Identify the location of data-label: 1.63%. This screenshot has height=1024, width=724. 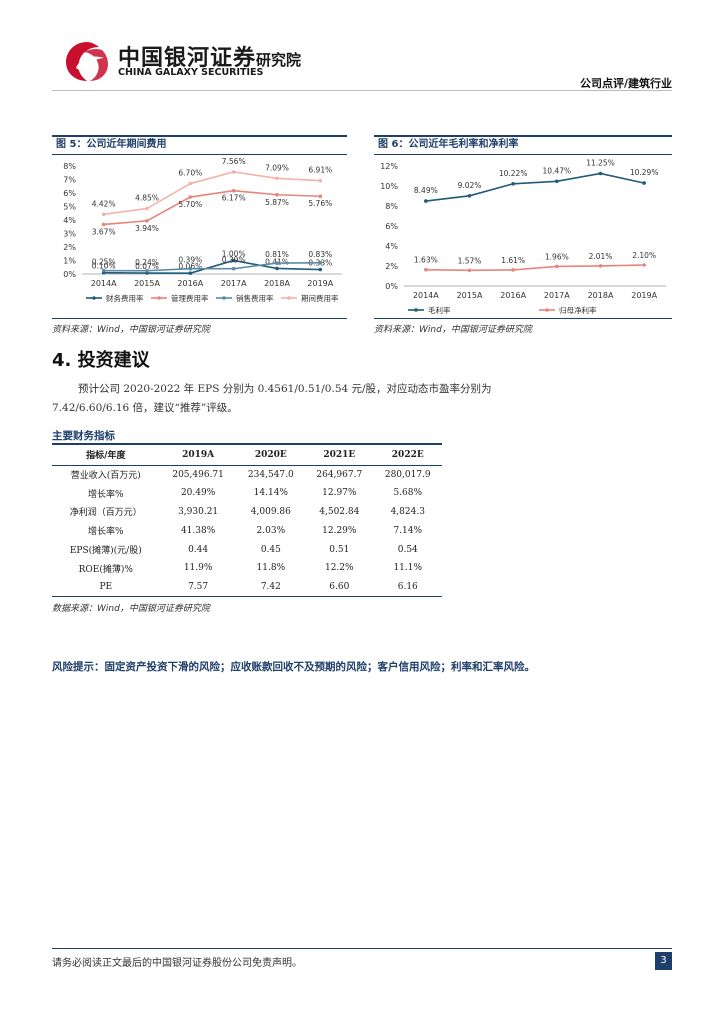
(426, 260).